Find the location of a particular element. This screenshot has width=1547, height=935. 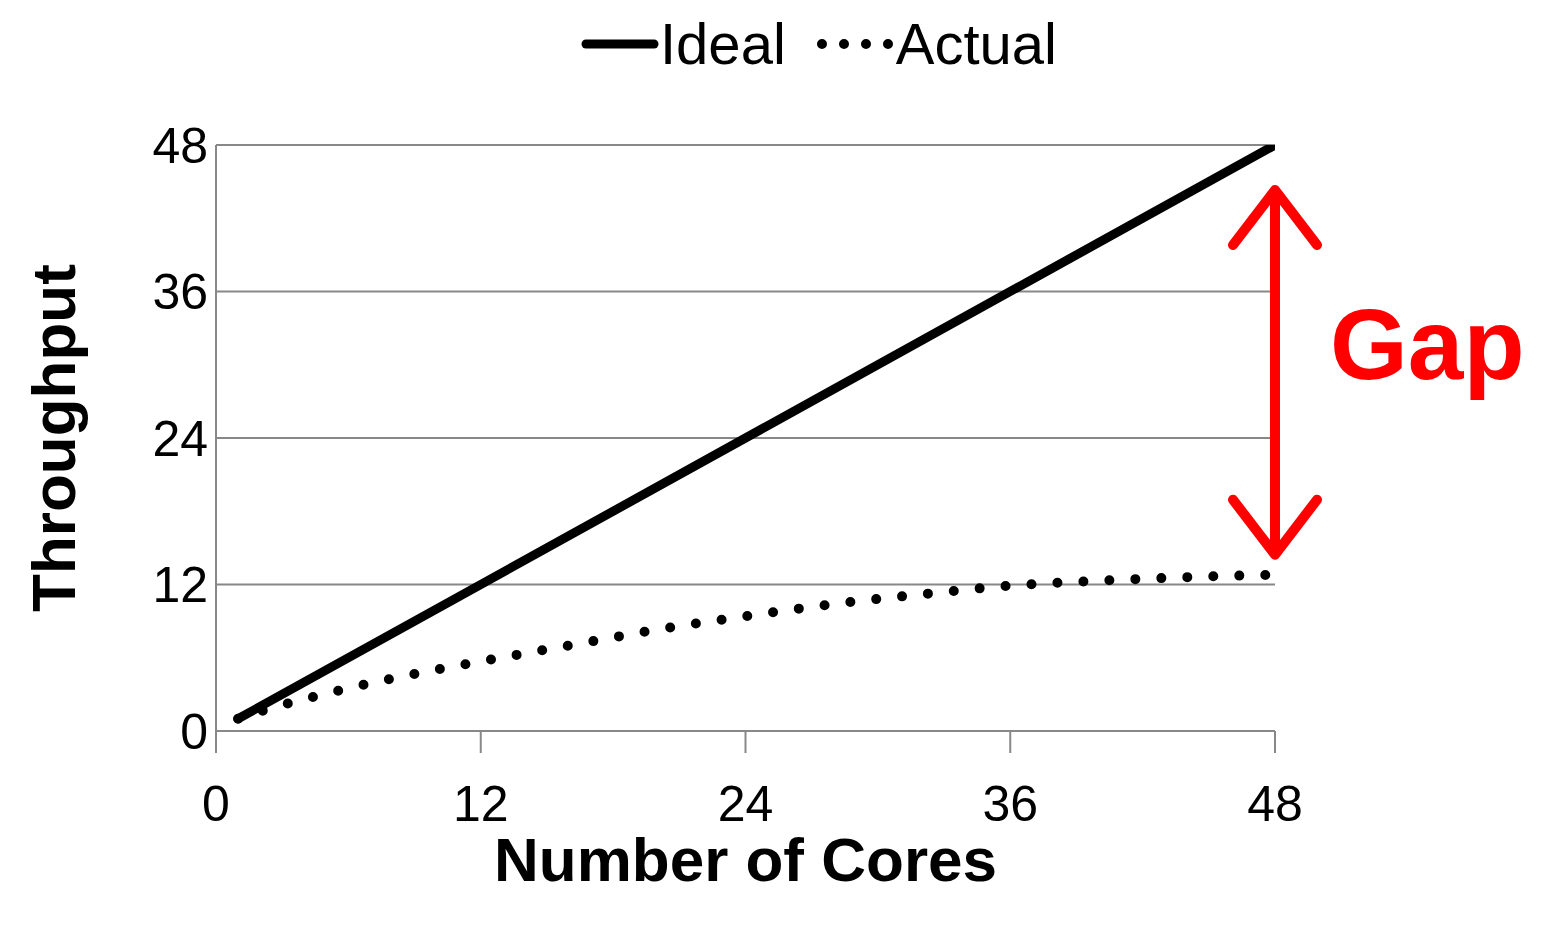

legend-label: Actual is located at coordinates (976, 43).